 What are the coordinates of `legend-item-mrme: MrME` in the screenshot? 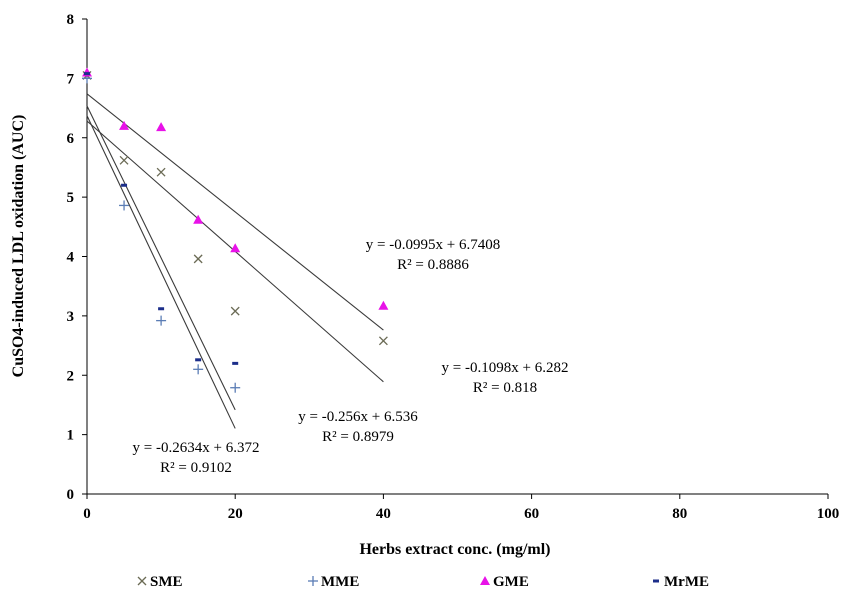 It's located at (681, 582).